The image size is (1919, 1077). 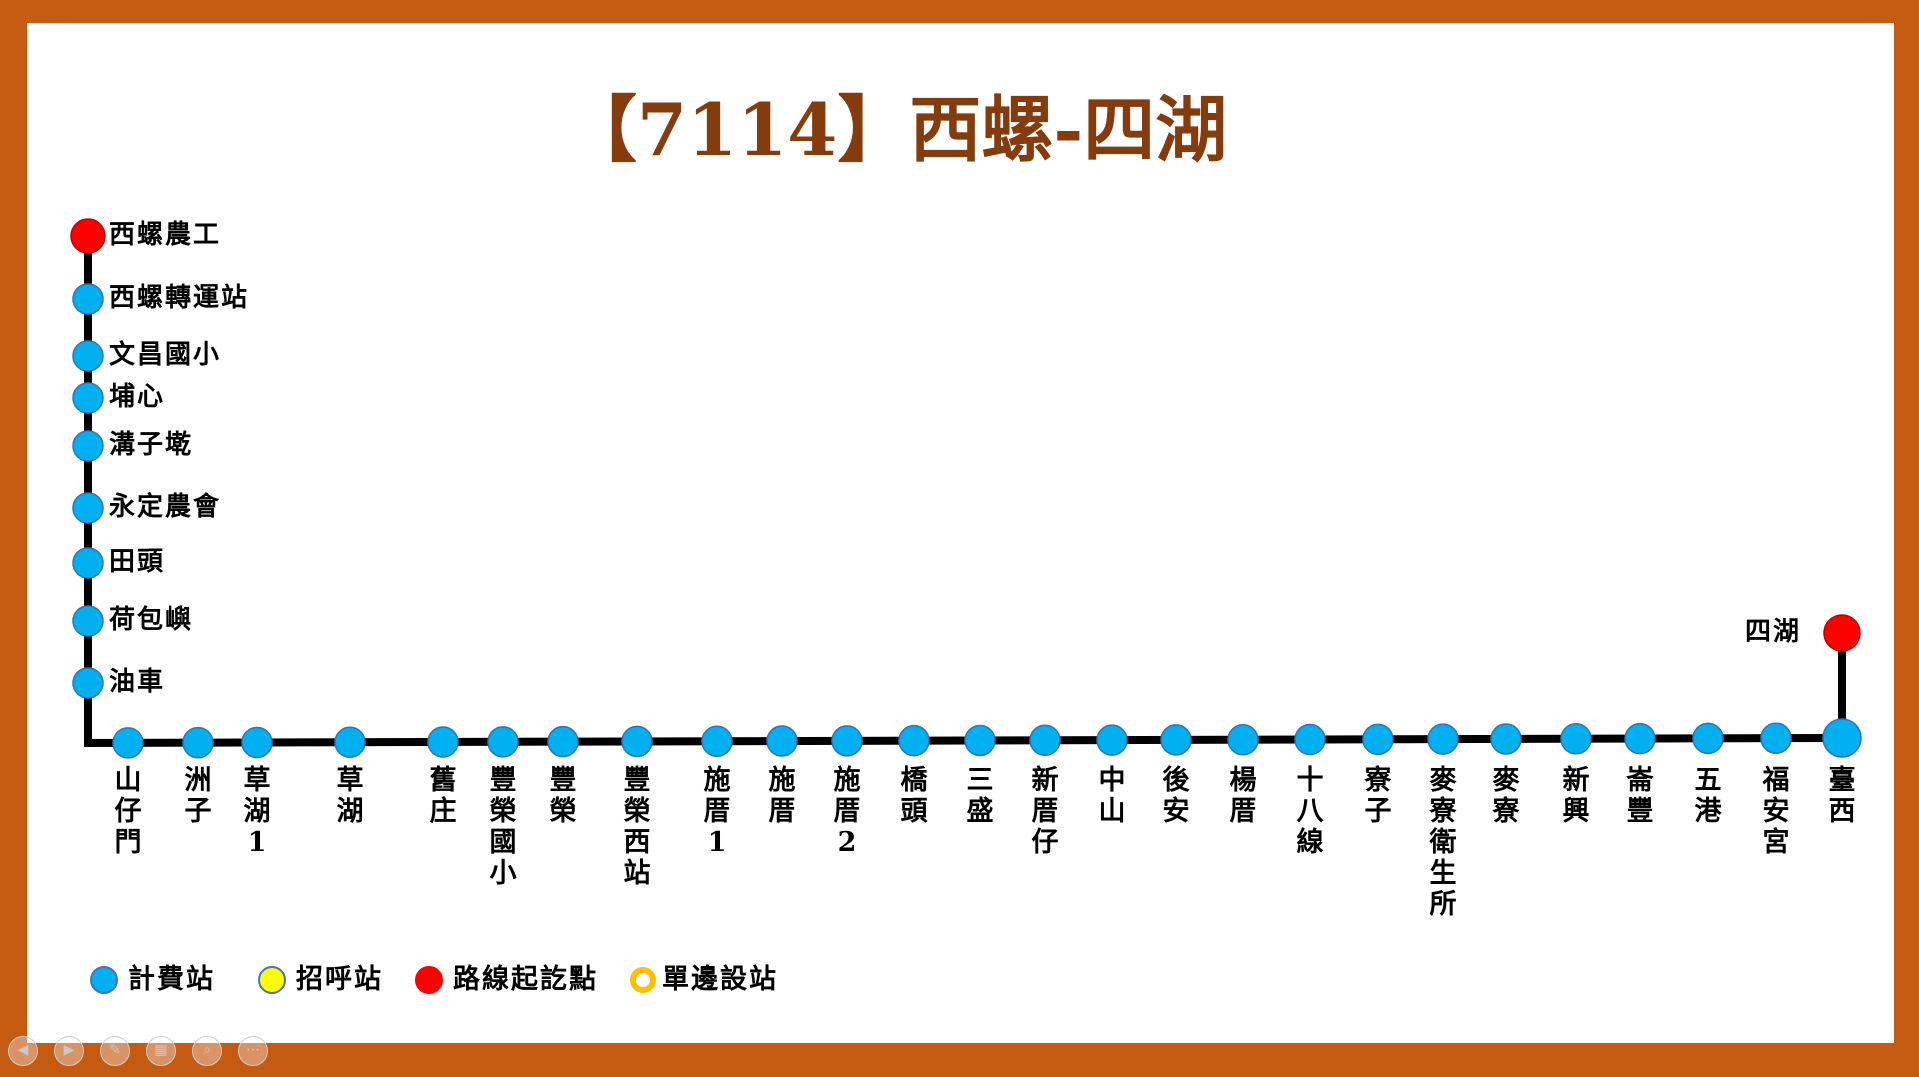 What do you see at coordinates (1045, 811) in the screenshot?
I see `stop-label: 新厝仔` at bounding box center [1045, 811].